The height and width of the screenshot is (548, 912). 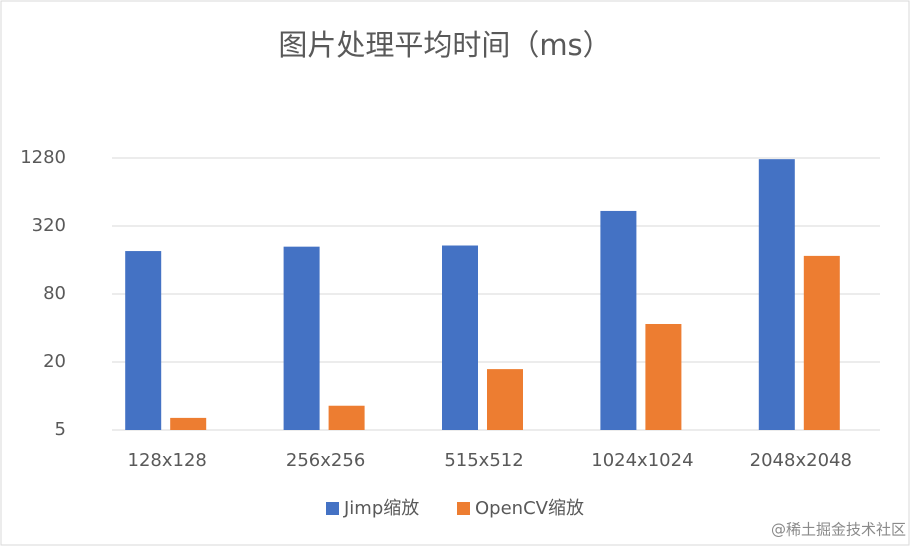 I want to click on y-tick-label: 20, so click(x=54, y=361).